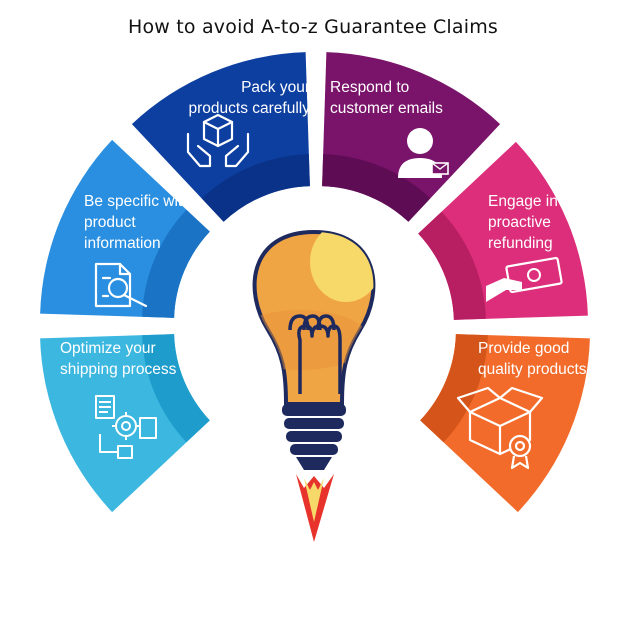 The image size is (626, 626). I want to click on bulb-base, so click(314, 437).